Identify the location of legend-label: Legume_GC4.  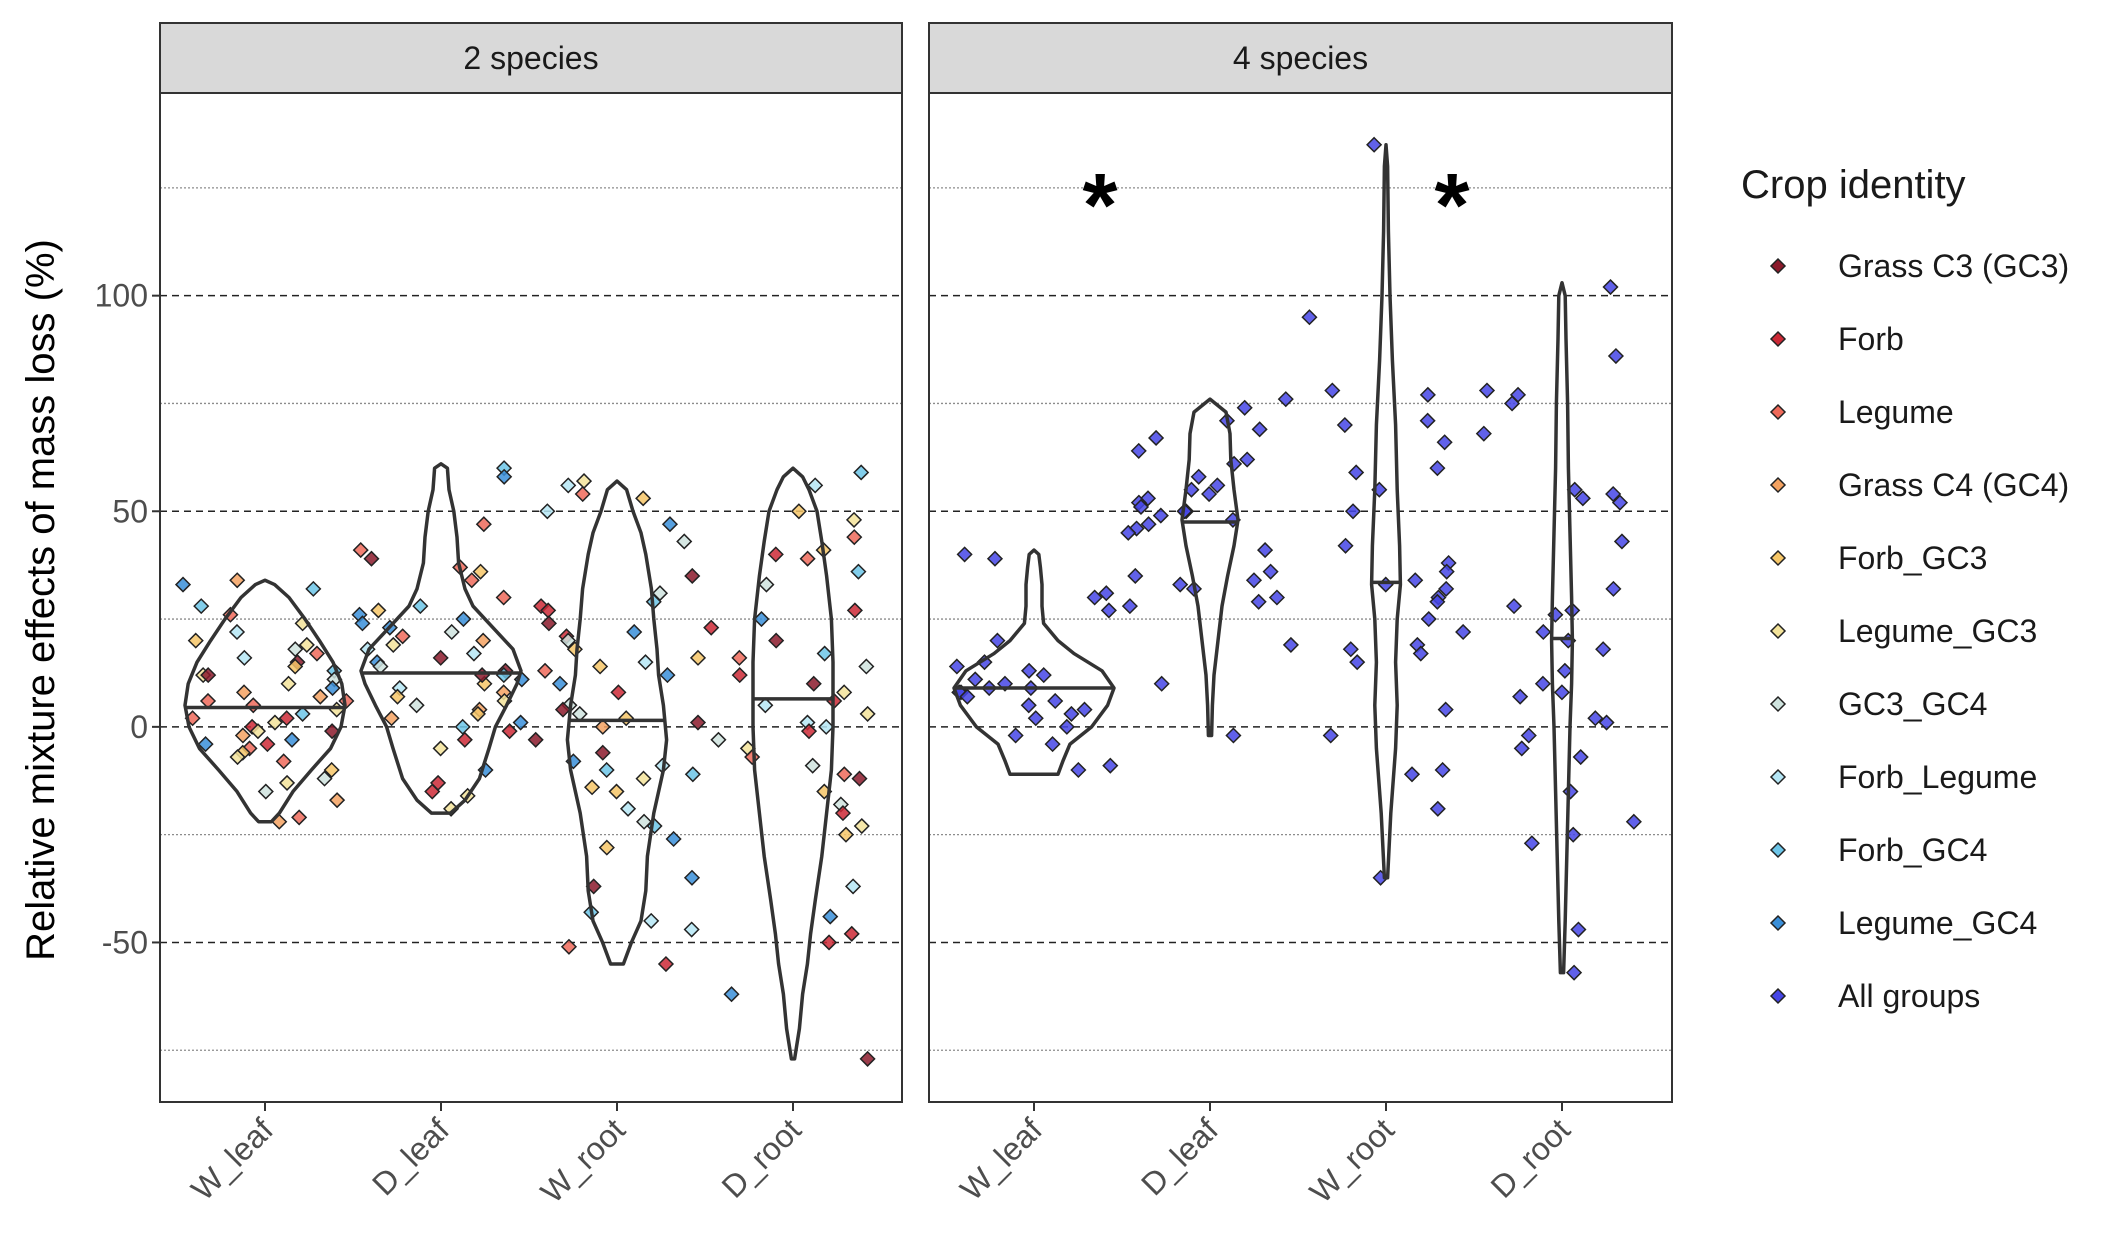
(1937, 923).